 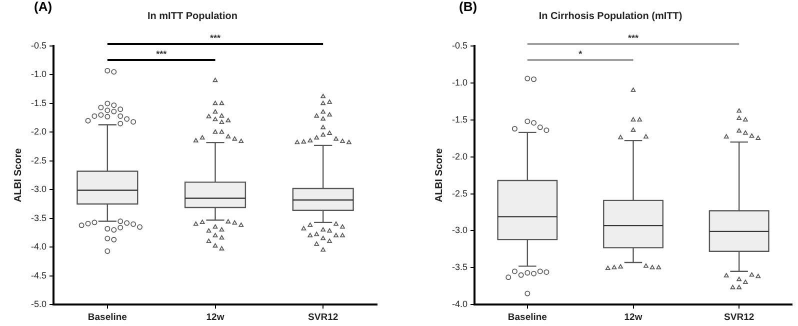 What do you see at coordinates (193, 16) in the screenshot?
I see `chart-title: In mITT Population` at bounding box center [193, 16].